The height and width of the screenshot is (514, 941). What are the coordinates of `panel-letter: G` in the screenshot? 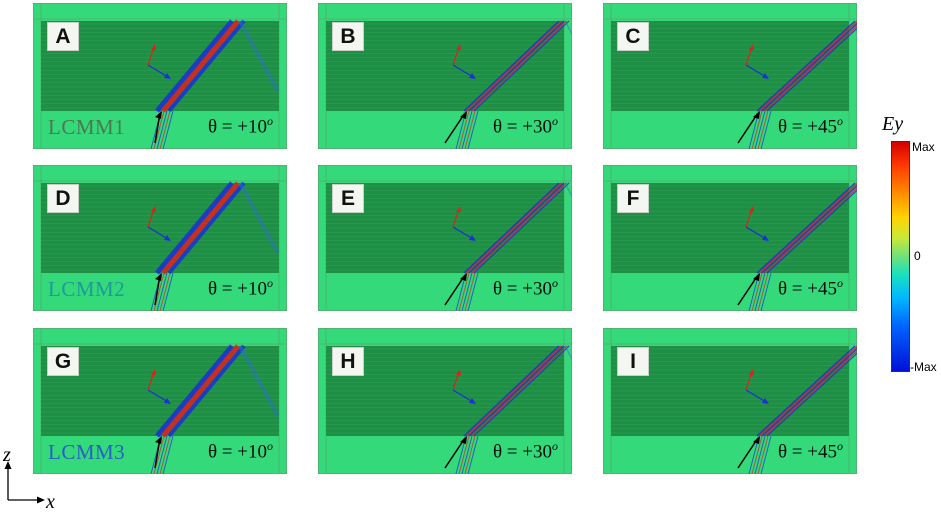 It's located at (63, 361).